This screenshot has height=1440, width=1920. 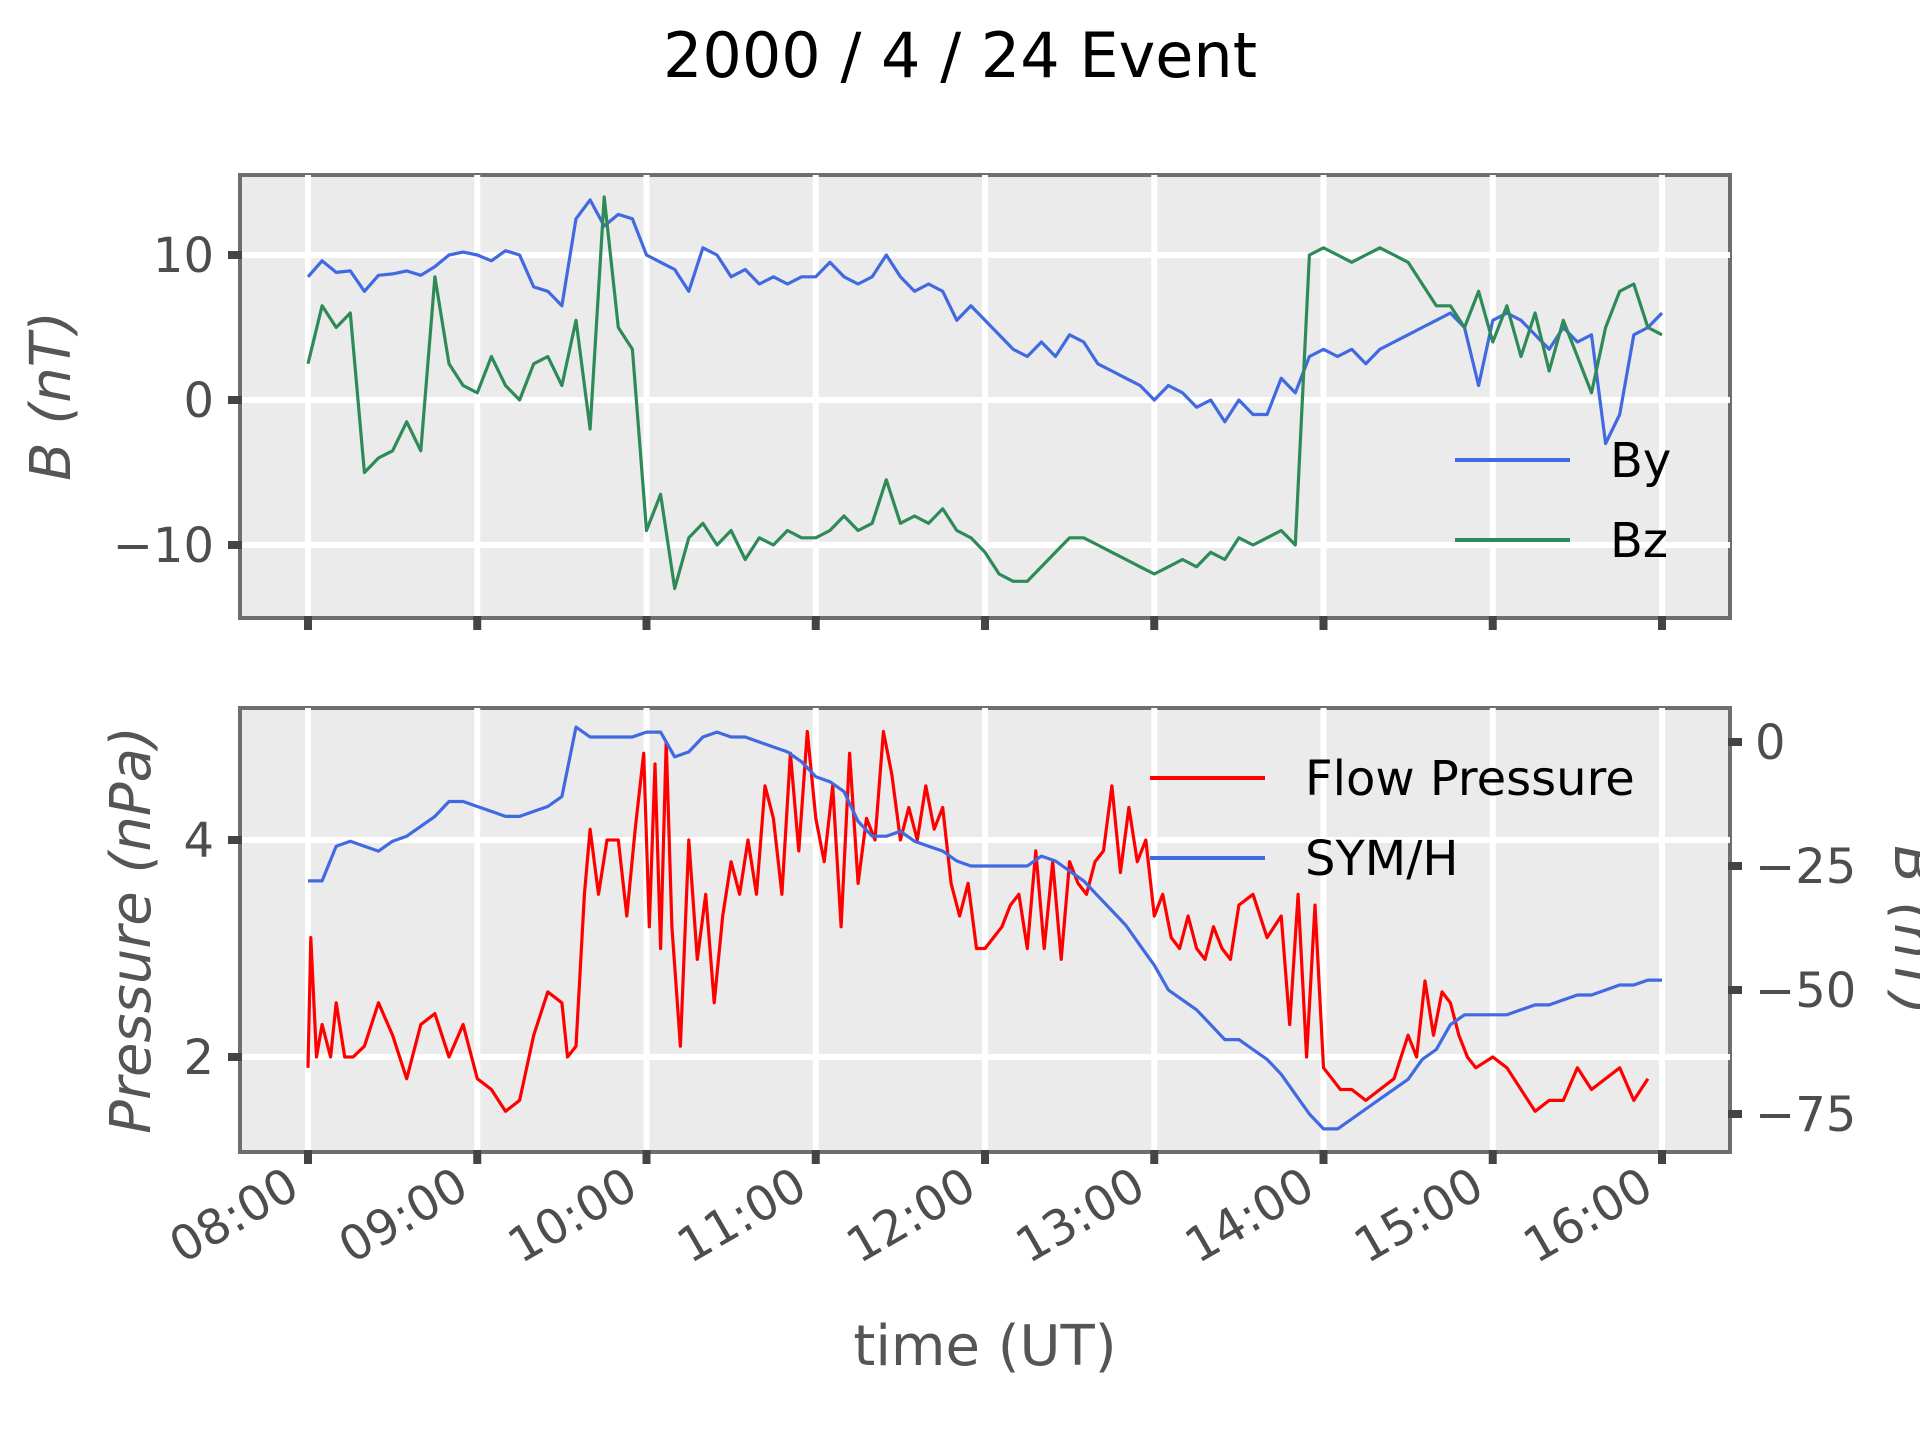 I want to click on legend-label-by: By, so click(x=1640, y=461).